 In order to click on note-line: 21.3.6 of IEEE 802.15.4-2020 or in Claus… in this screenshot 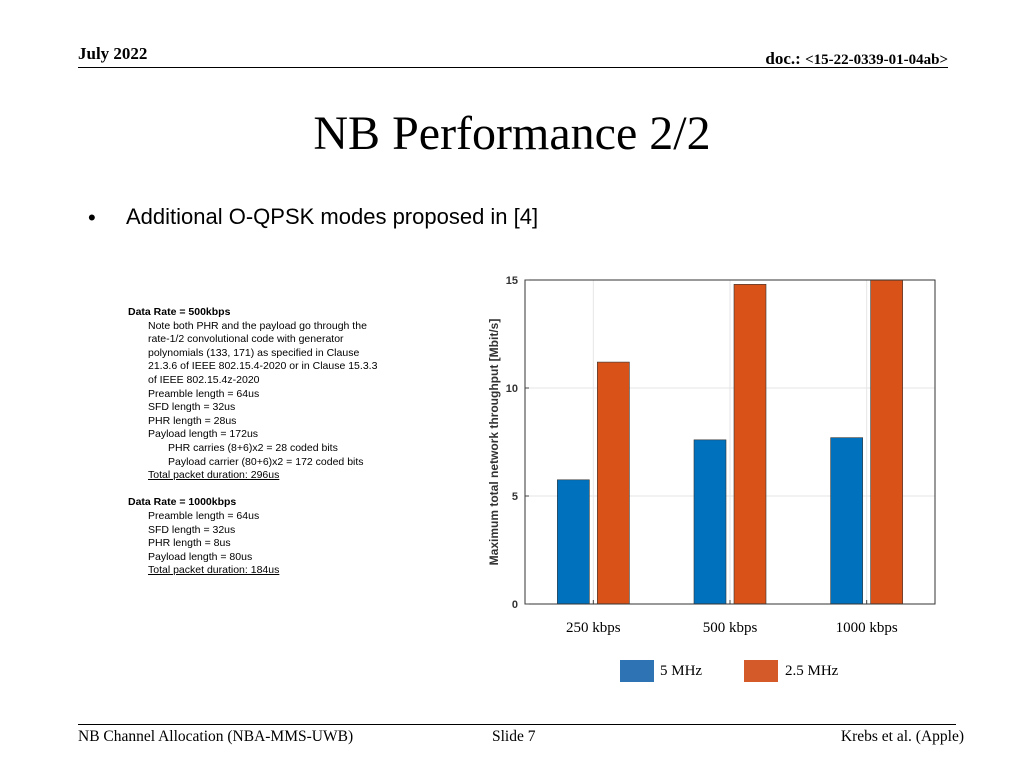, I will do `click(263, 366)`.